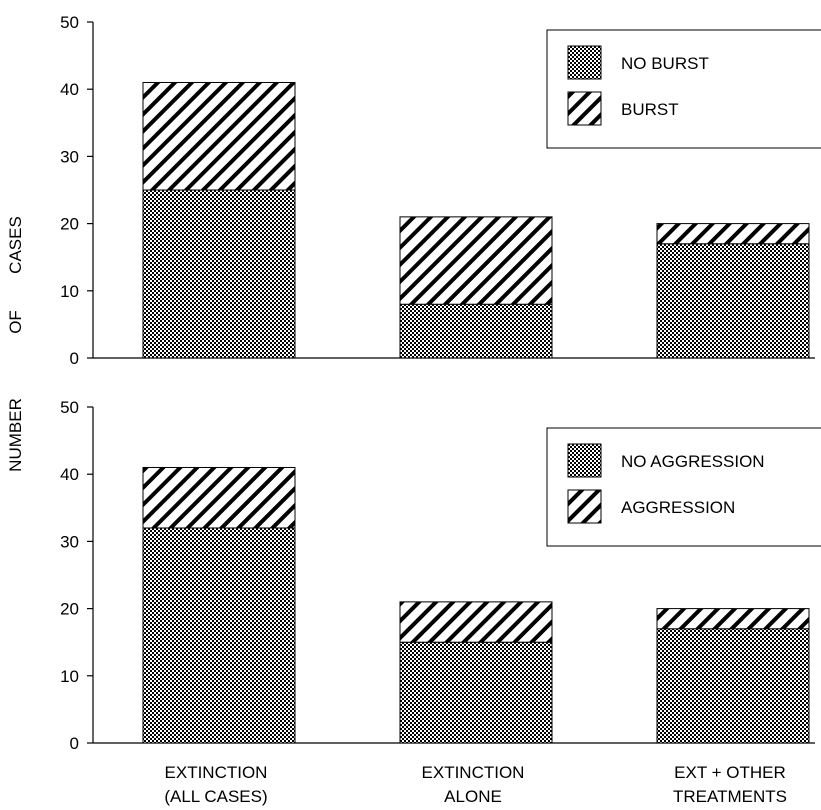 Image resolution: width=821 pixels, height=810 pixels. What do you see at coordinates (584, 108) in the screenshot?
I see `legend-swatch-burst` at bounding box center [584, 108].